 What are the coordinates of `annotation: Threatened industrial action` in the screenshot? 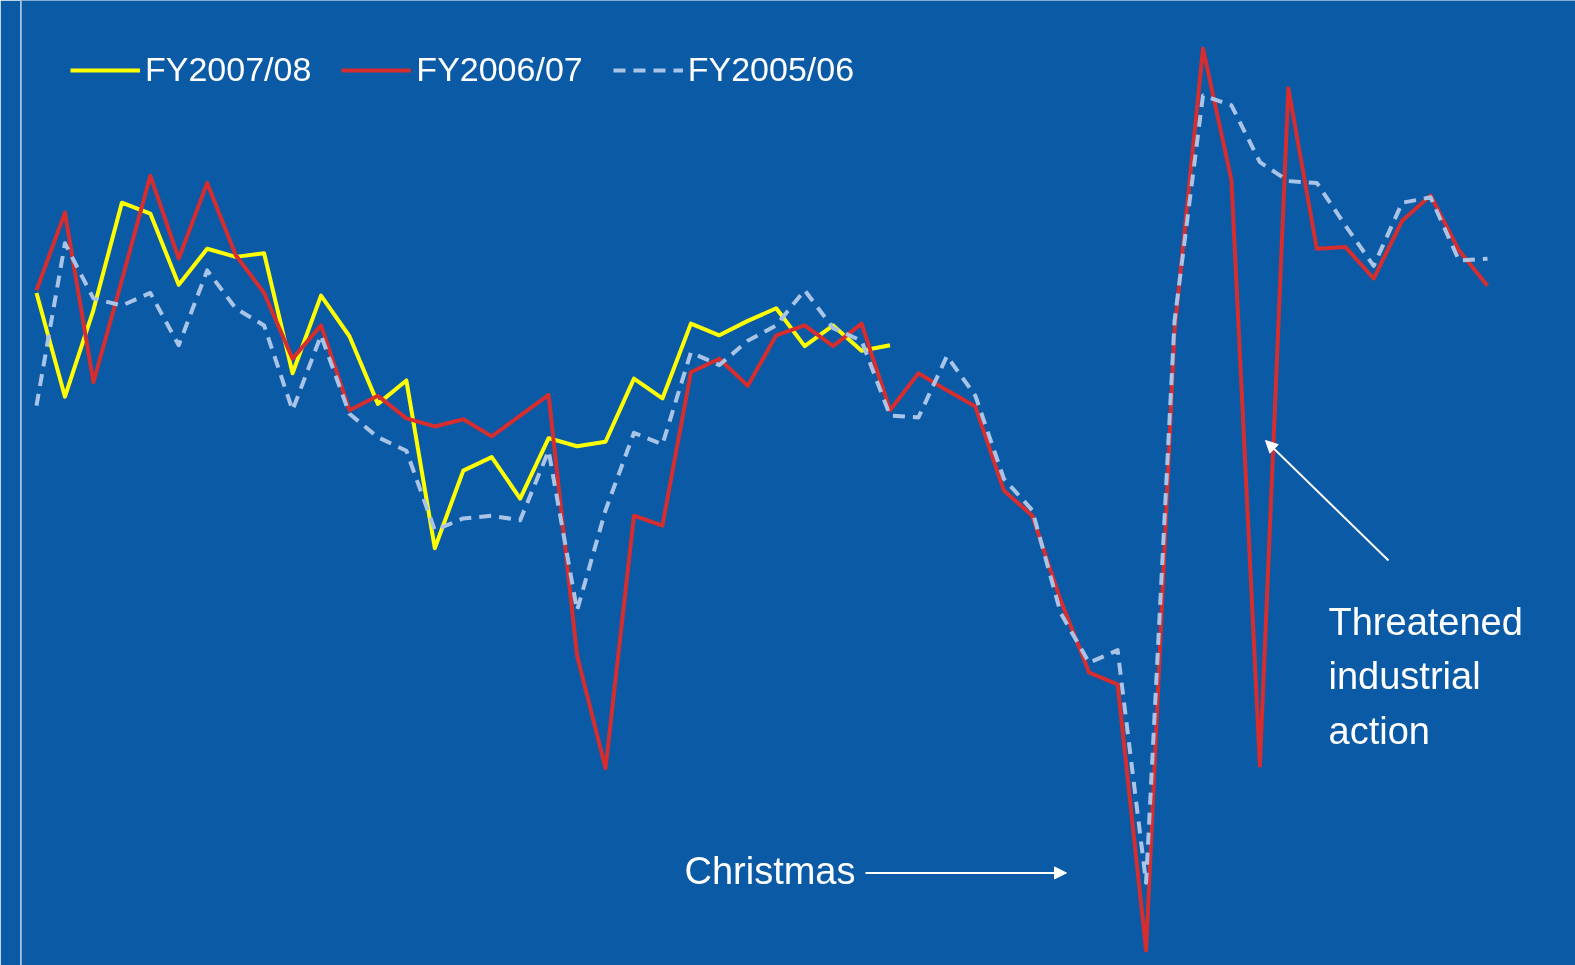 It's located at (1425, 676).